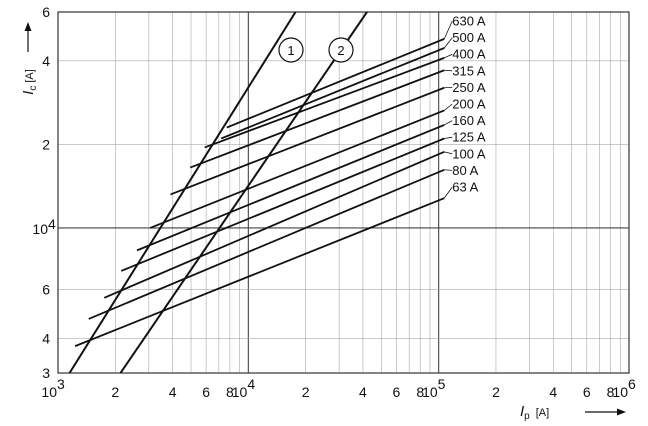 This screenshot has height=426, width=648. I want to click on series-line-630a, so click(335, 83).